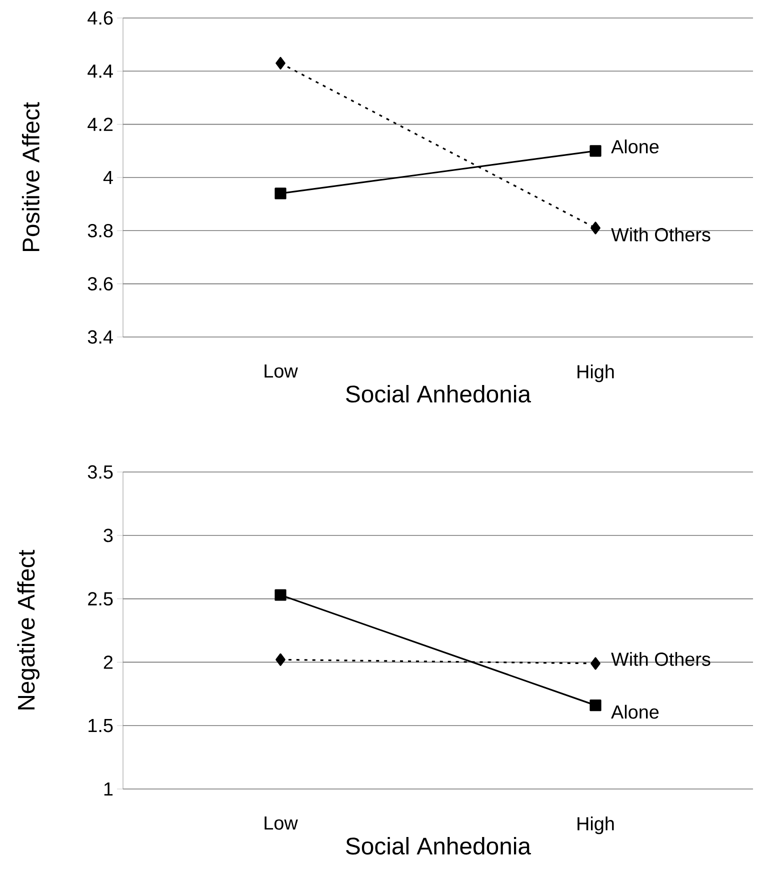  I want to click on y-axis-title: Negative Affect, so click(28, 630).